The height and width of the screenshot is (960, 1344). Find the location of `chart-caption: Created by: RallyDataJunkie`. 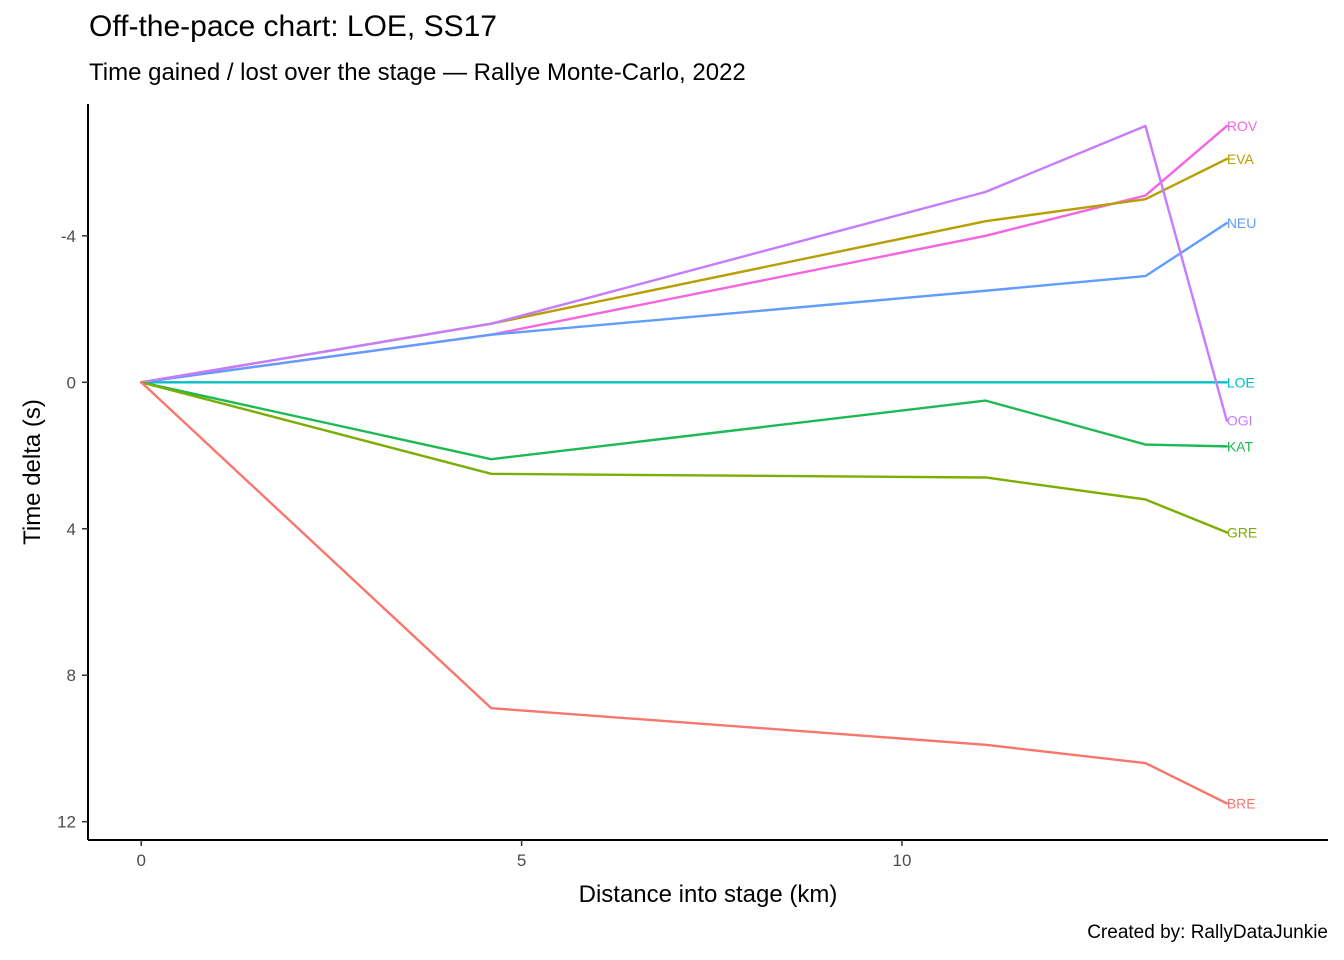

chart-caption: Created by: RallyDataJunkie is located at coordinates (1207, 932).